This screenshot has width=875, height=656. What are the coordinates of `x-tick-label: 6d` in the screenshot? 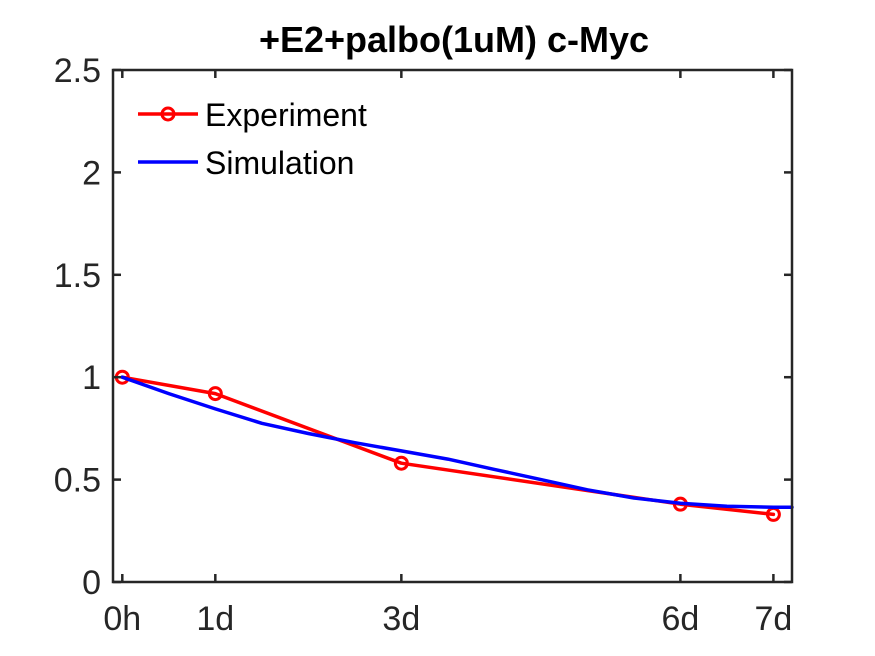 It's located at (680, 619).